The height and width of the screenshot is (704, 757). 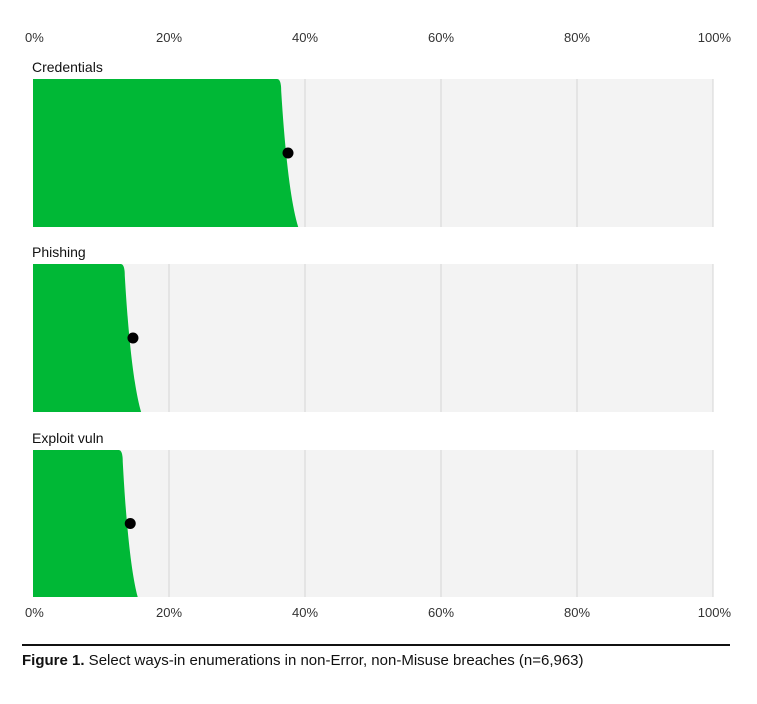 I want to click on top-axis-tick-label: 100%, so click(x=715, y=37).